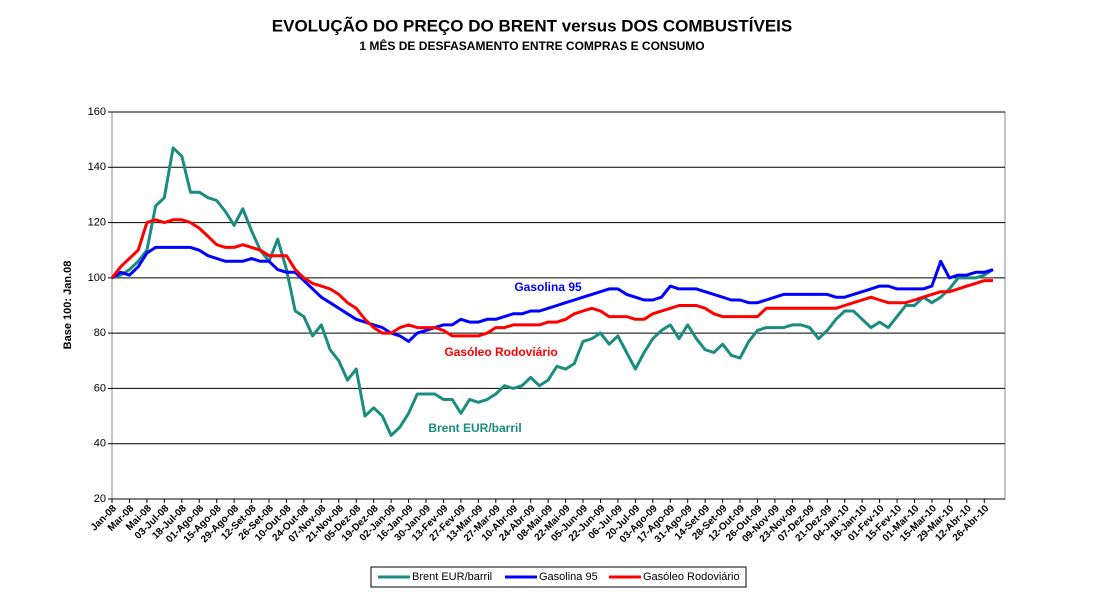  What do you see at coordinates (68, 305) in the screenshot?
I see `y-axis-label: Base 100: Jan.08` at bounding box center [68, 305].